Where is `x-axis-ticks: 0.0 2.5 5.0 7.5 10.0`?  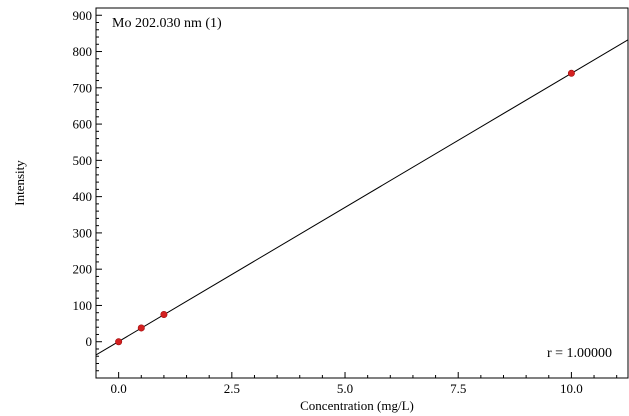
x-axis-ticks: 0.0 2.5 5.0 7.5 10.0 is located at coordinates (356, 384).